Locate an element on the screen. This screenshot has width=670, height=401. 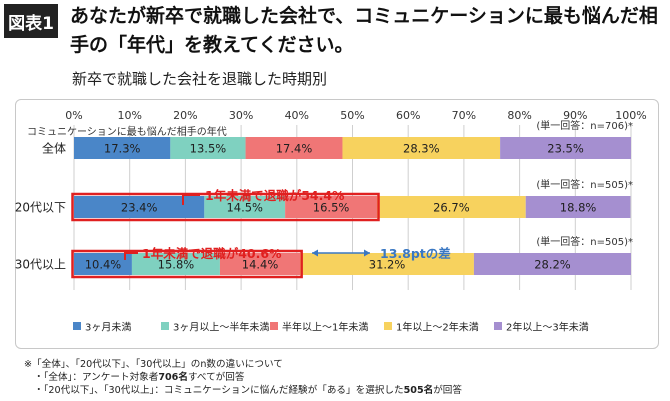
highlight-box-30s is located at coordinates (187, 264).